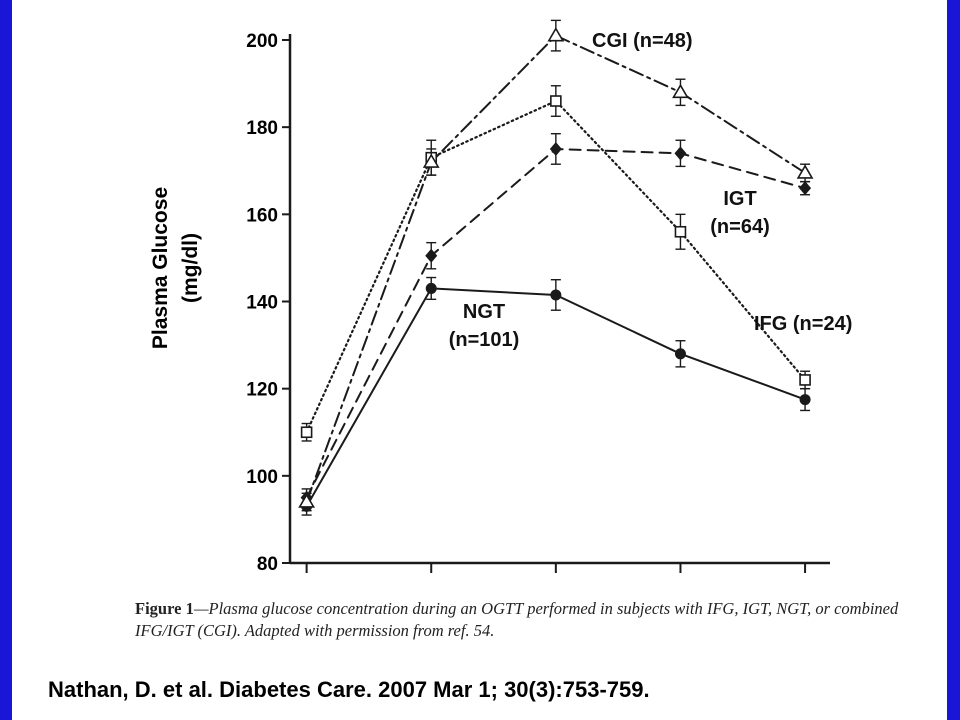  What do you see at coordinates (739, 199) in the screenshot?
I see `series-label-igt-name: IGT` at bounding box center [739, 199].